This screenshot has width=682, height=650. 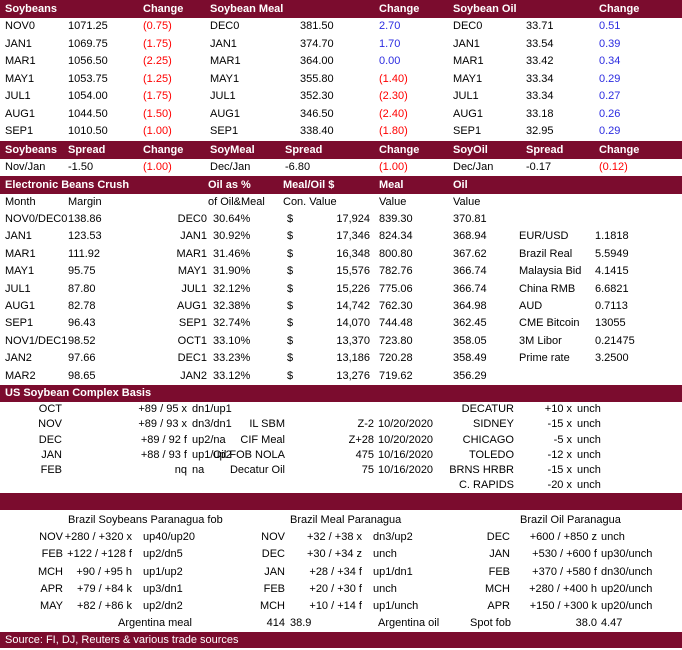 I want to click on pct-cell: 33.12%, so click(x=232, y=376).